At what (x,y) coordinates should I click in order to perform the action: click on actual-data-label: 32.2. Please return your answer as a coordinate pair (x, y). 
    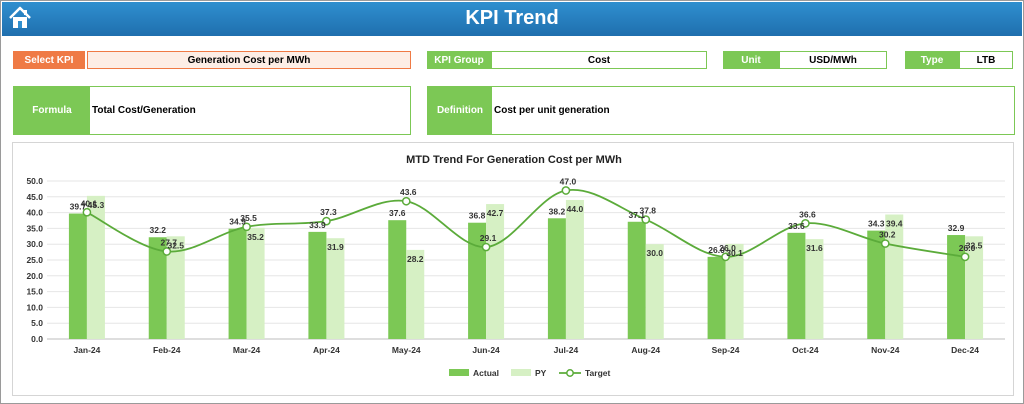
    Looking at the image, I should click on (157, 230).